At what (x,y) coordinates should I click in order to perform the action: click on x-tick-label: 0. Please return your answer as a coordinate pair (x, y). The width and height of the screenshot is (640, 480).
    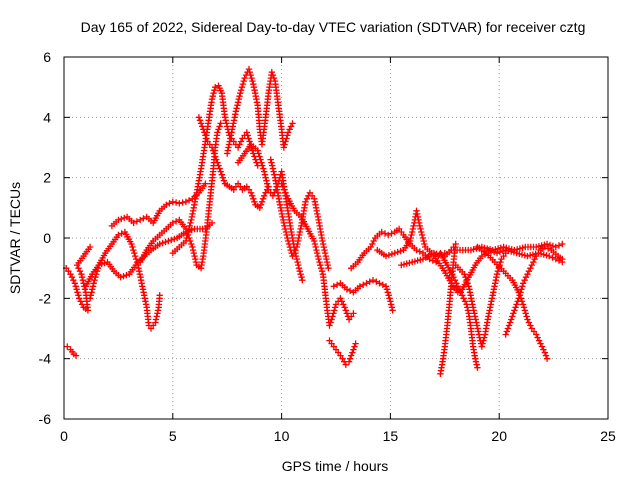
    Looking at the image, I should click on (64, 436).